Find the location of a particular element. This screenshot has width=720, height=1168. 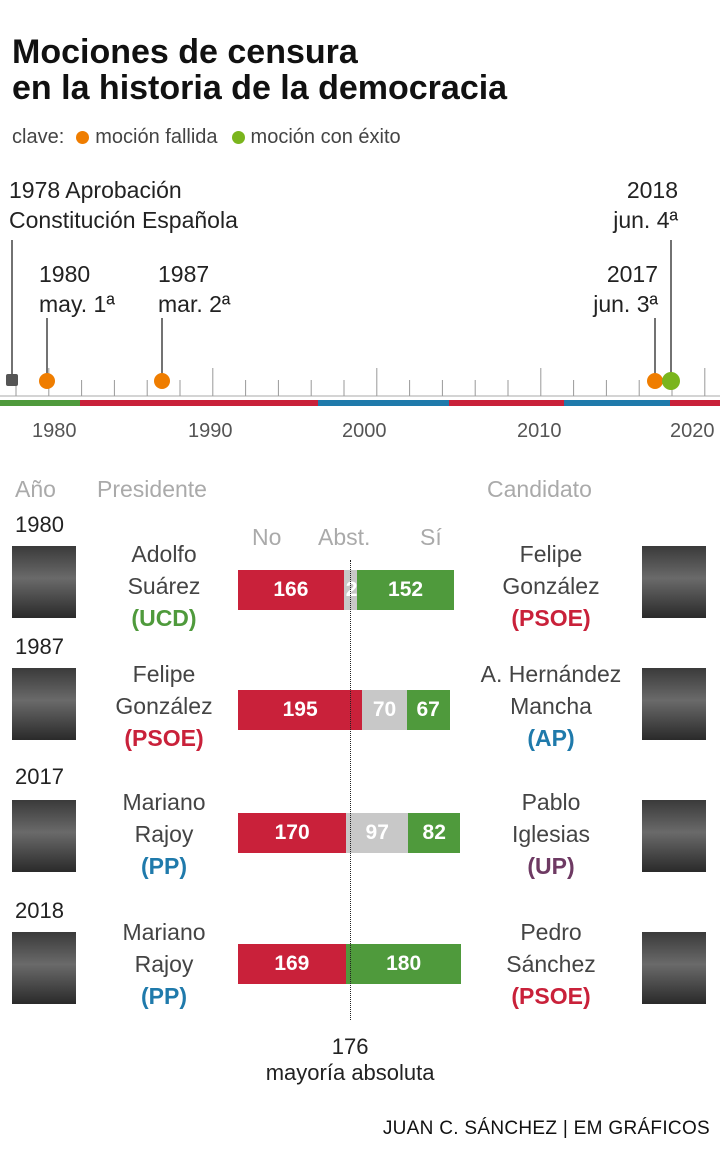

header-candidate: Candidato is located at coordinates (539, 489).